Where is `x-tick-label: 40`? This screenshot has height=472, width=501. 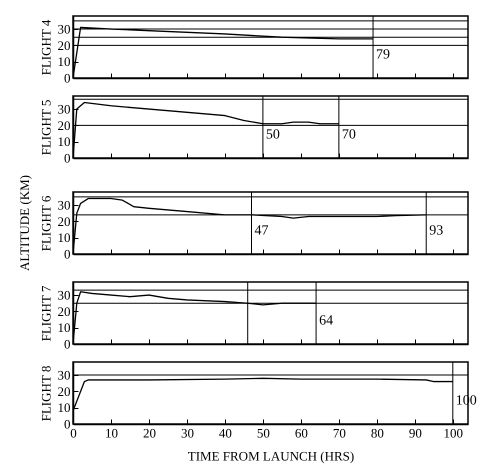 x-tick-label: 40 is located at coordinates (225, 433).